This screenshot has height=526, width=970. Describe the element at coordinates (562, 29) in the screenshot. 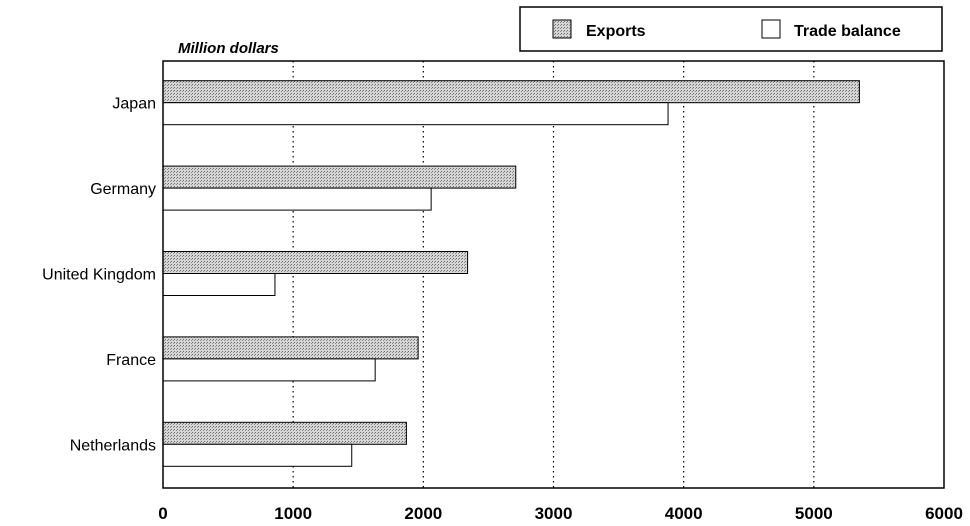

I see `legend-swatch-exports` at that location.